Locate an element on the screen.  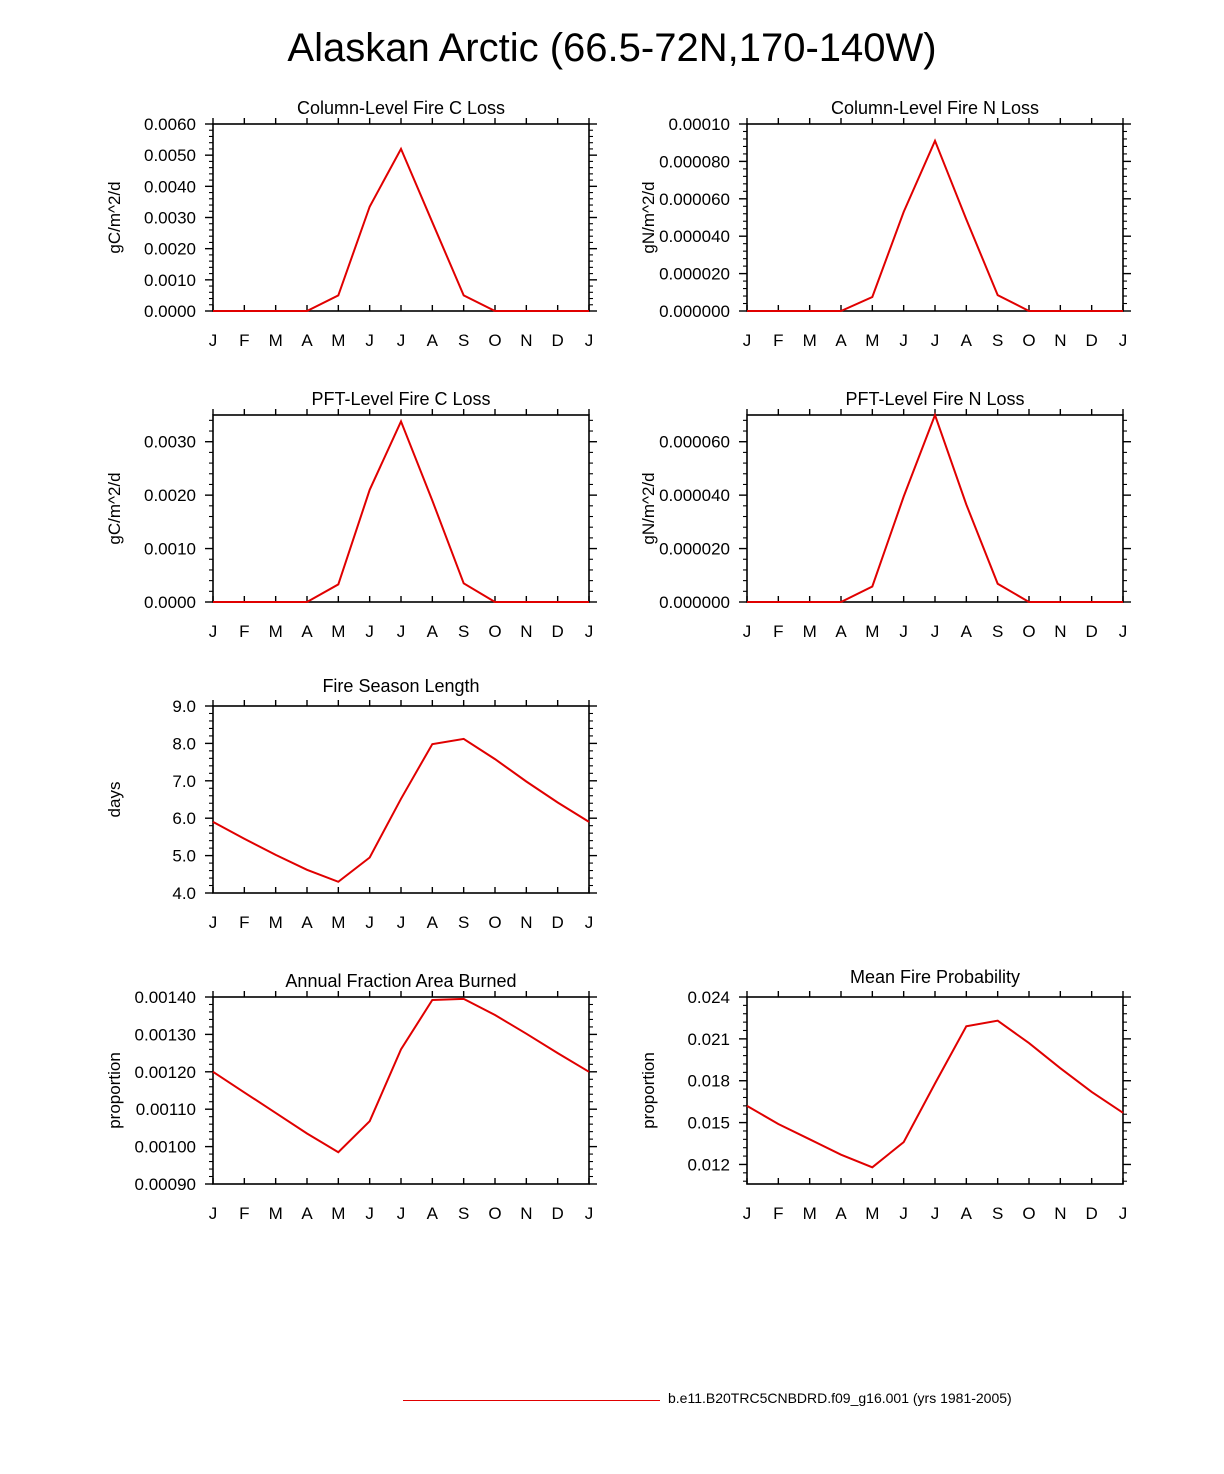
chart-4-y-tick-label: 0.000020 is located at coordinates (694, 549).